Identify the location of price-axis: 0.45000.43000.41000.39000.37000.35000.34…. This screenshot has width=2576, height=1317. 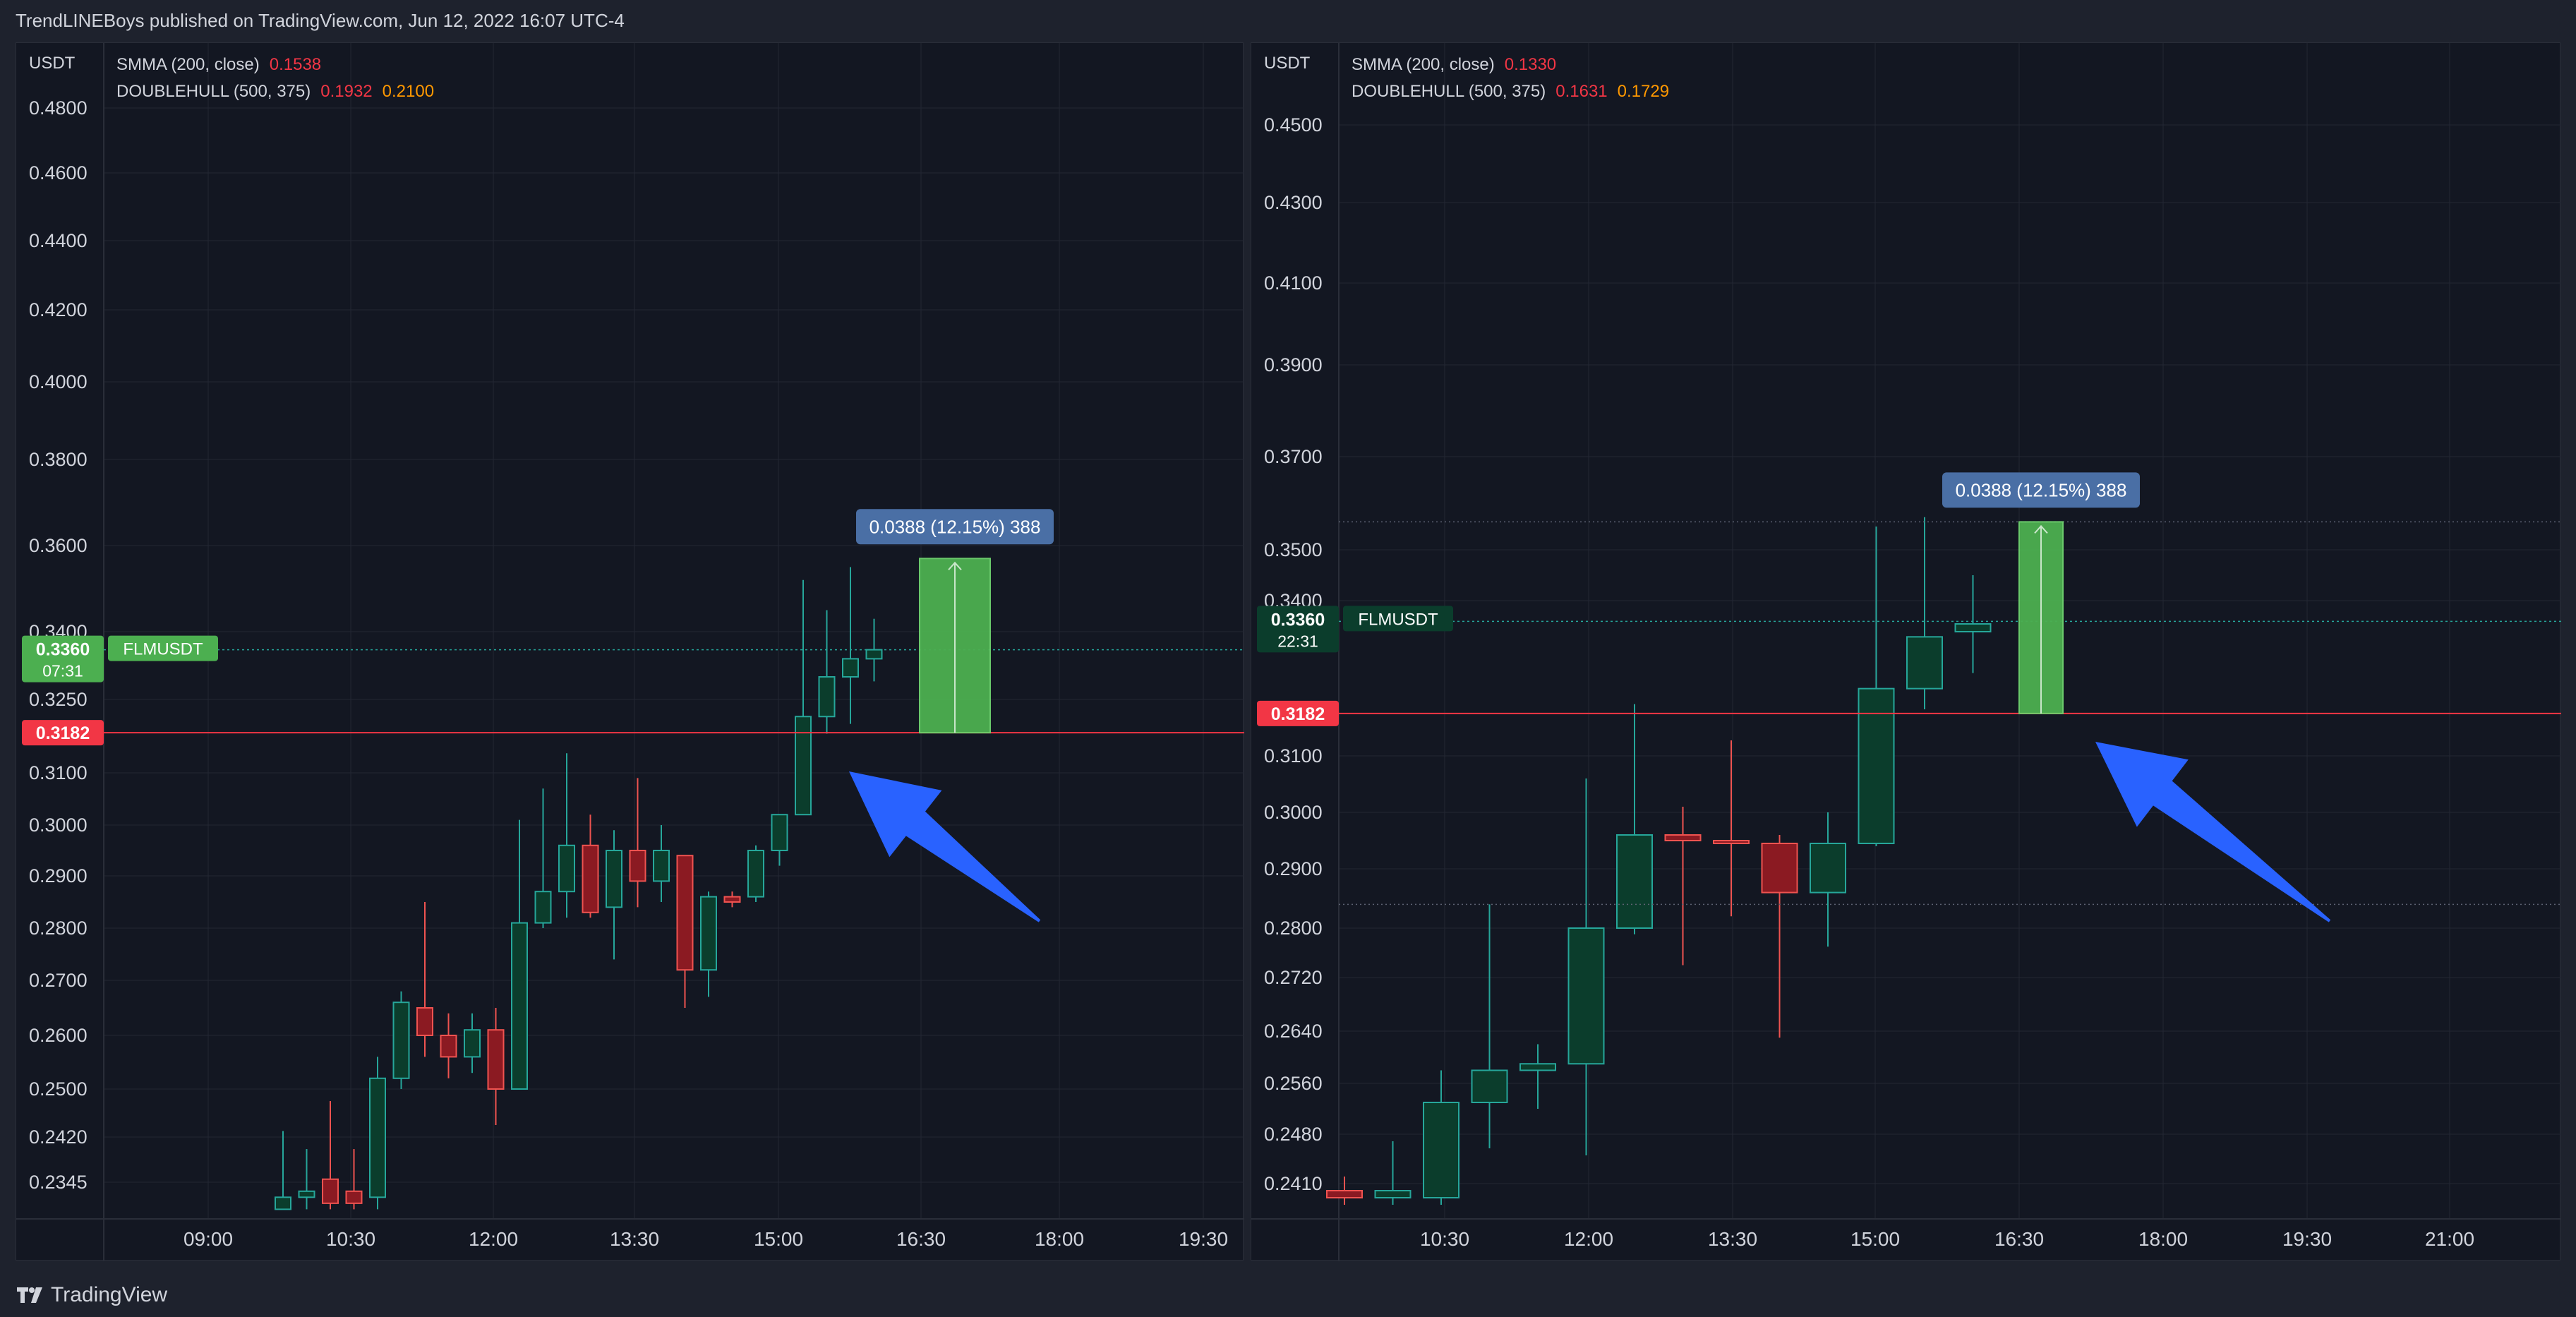
(1293, 654).